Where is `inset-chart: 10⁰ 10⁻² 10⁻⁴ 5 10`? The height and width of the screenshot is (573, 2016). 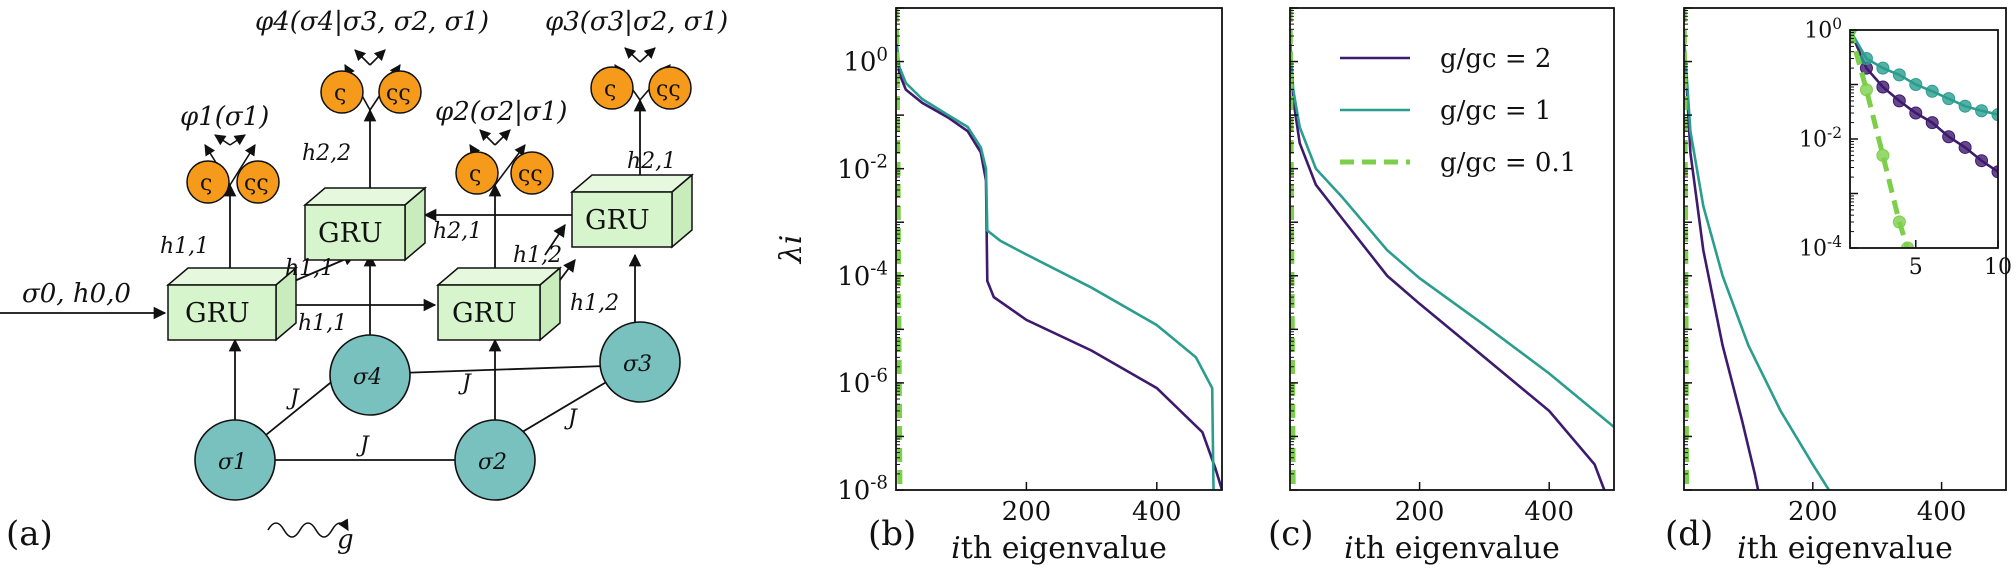
inset-chart: 10⁰ 10⁻² 10⁻⁴ 5 10 is located at coordinates (1905, 147).